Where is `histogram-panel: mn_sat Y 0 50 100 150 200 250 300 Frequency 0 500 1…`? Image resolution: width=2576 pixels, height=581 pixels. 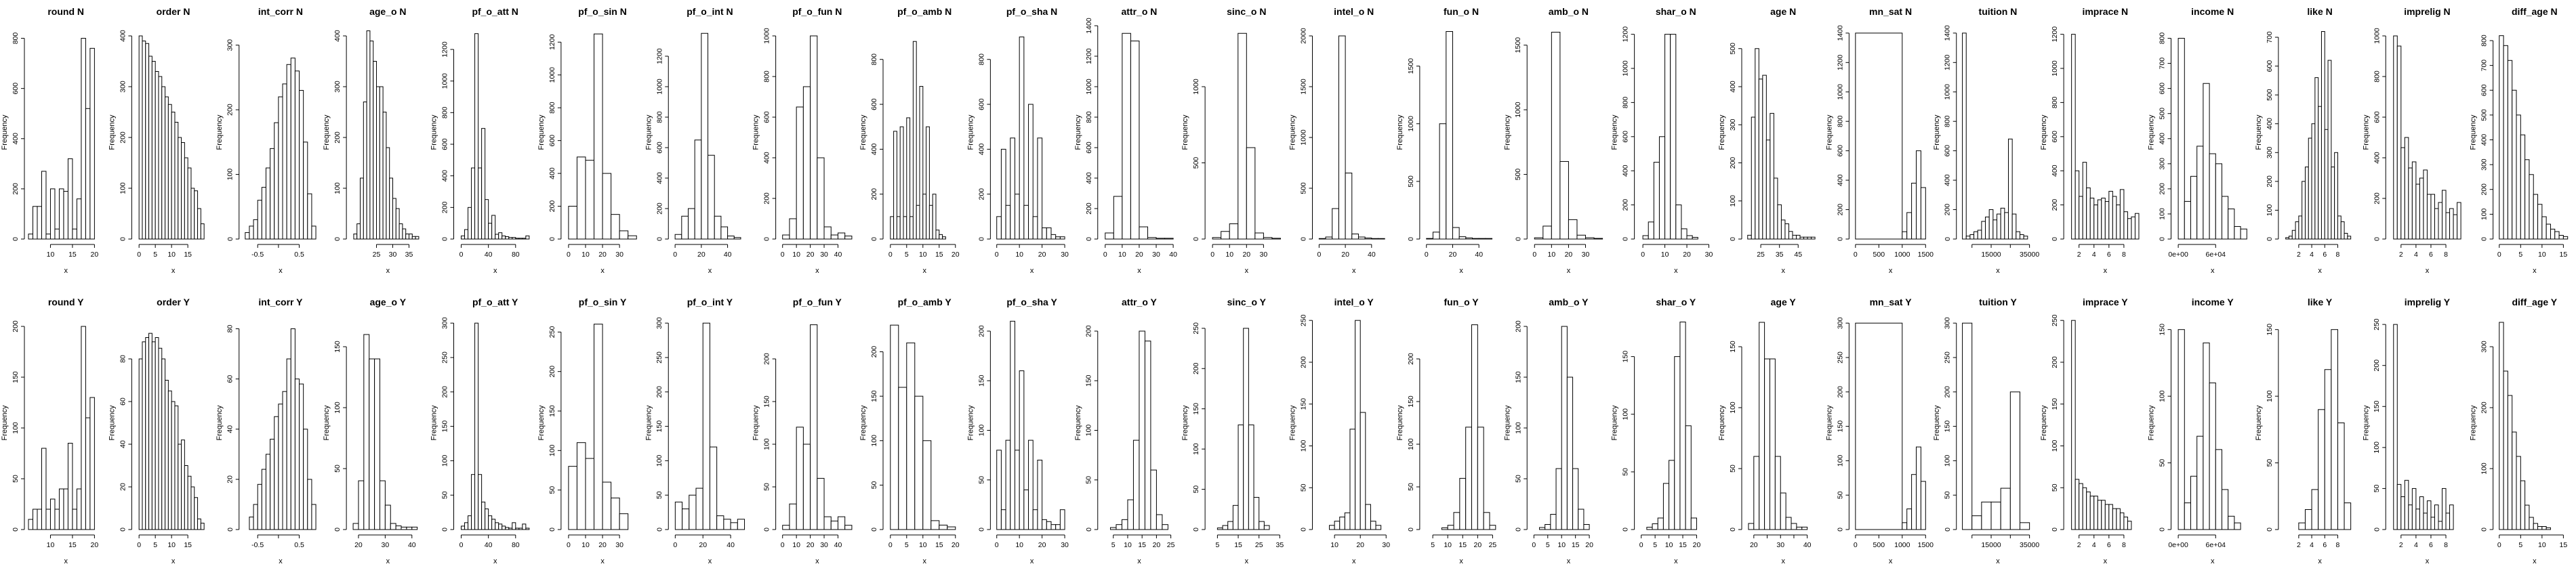 histogram-panel: mn_sat Y 0 50 100 150 200 250 300 Frequency 0 500 1… is located at coordinates (1880, 431).